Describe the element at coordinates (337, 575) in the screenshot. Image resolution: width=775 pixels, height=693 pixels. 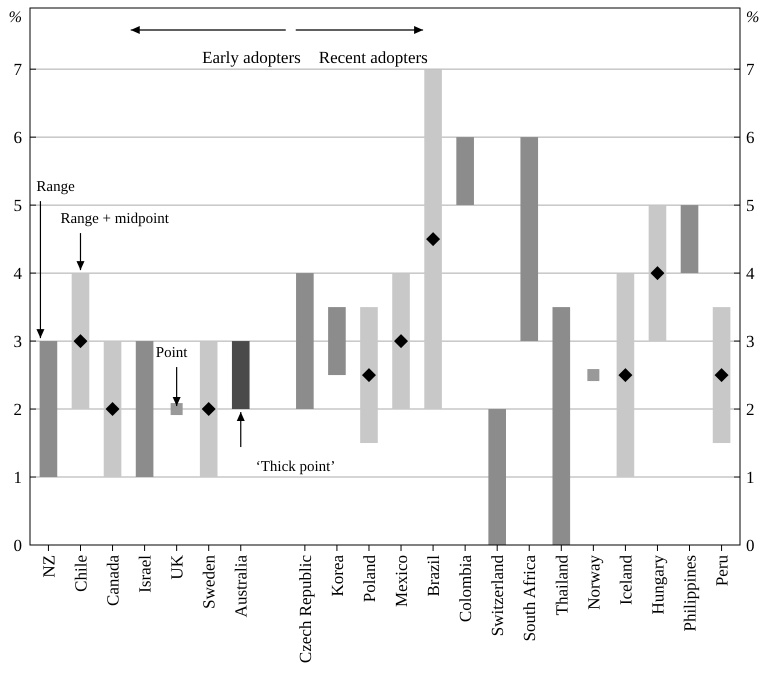
I see `x-tick-label: Korea` at that location.